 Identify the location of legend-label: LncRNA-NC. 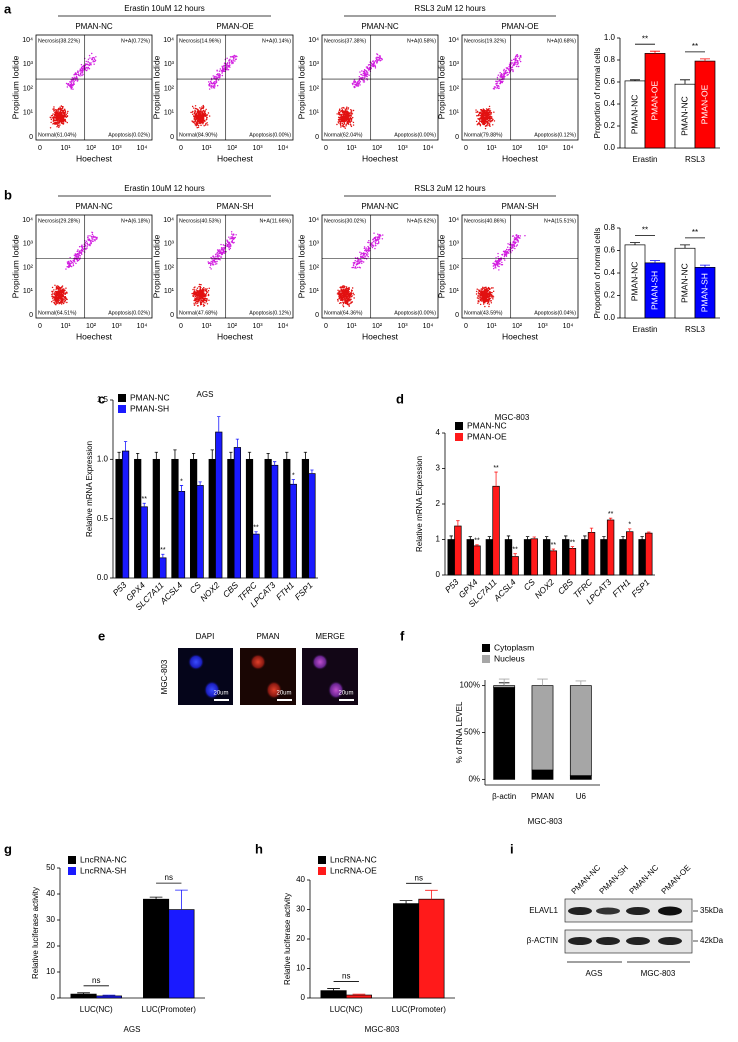
(103, 859).